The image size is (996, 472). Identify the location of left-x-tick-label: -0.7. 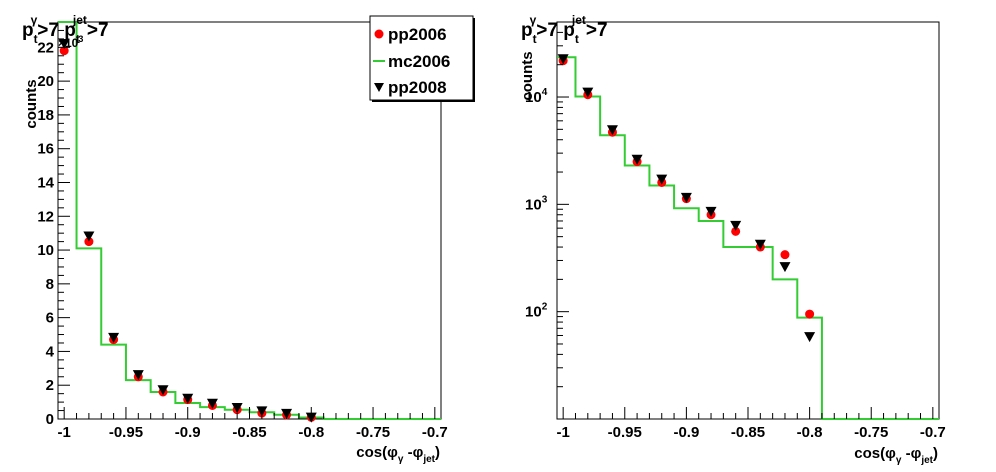
(435, 432).